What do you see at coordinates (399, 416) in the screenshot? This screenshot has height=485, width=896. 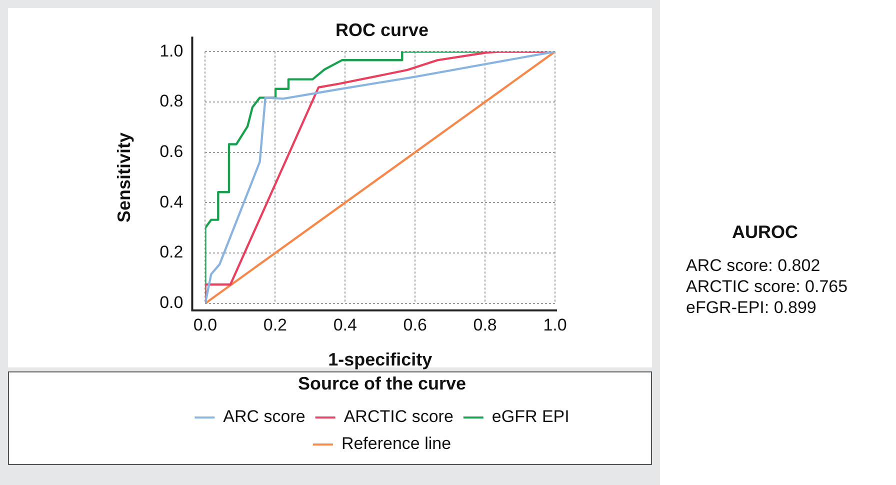 I see `legend-label: ARCTIC score` at bounding box center [399, 416].